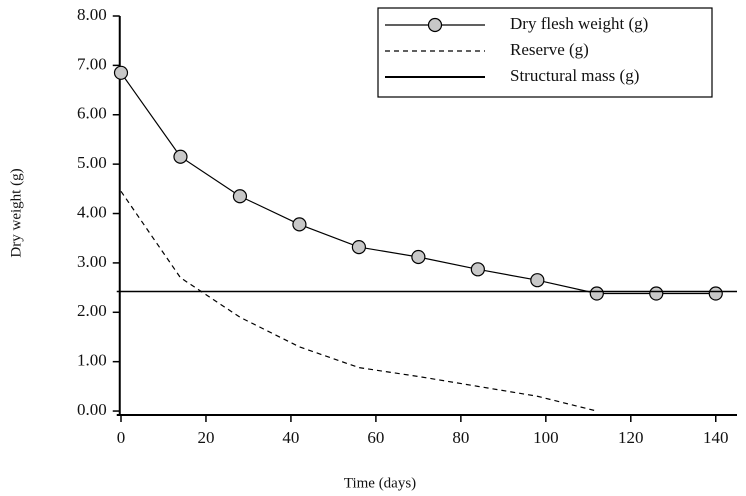 The image size is (746, 496). What do you see at coordinates (92, 162) in the screenshot?
I see `y-tick-label: 5.00` at bounding box center [92, 162].